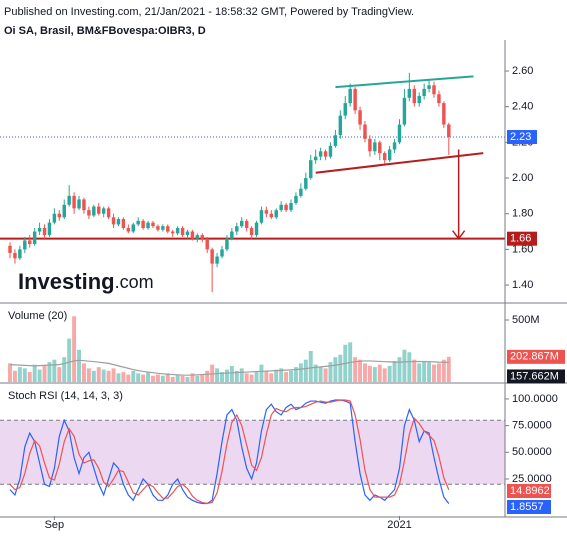 The width and height of the screenshot is (567, 537). What do you see at coordinates (522, 249) in the screenshot?
I see `y-tick-label: 1.60` at bounding box center [522, 249].